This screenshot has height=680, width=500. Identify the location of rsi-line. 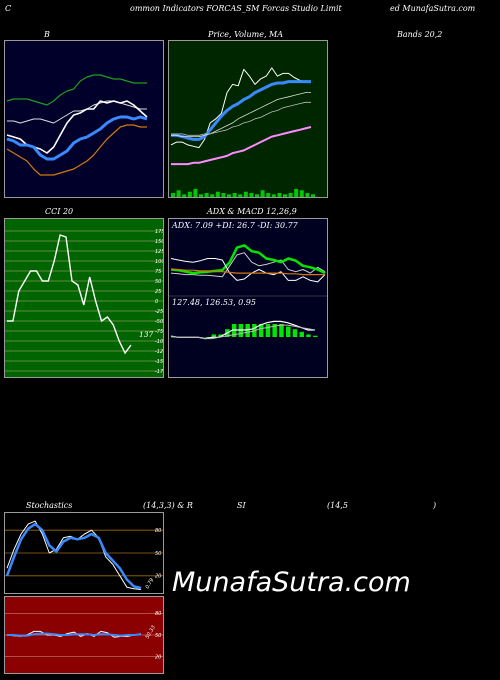
(74, 634).